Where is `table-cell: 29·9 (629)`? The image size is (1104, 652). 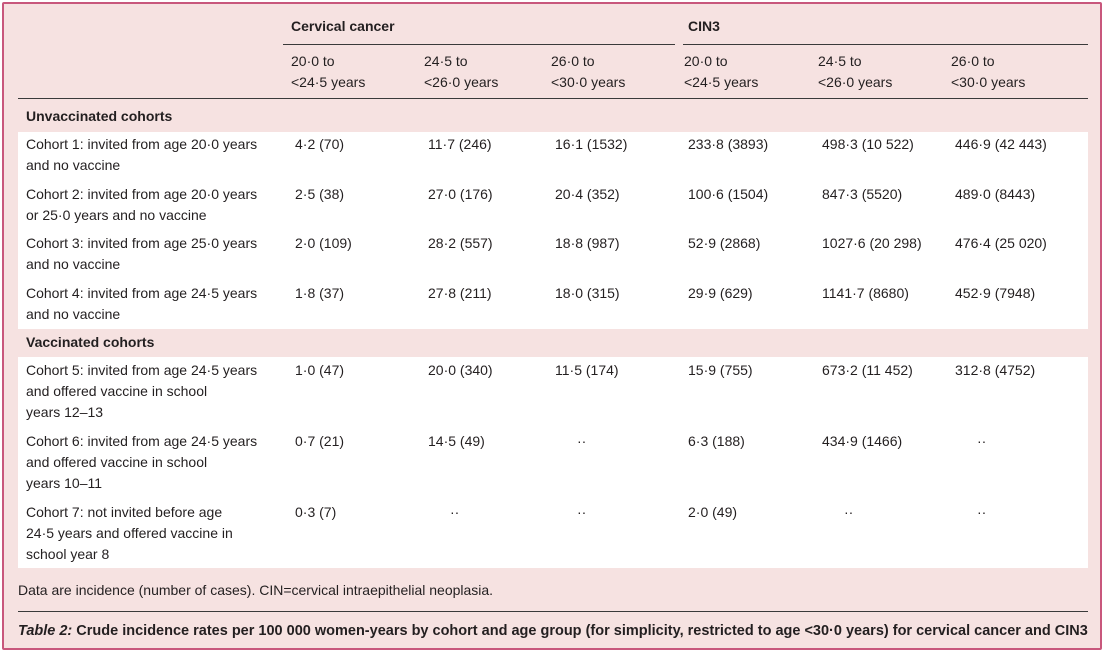
table-cell: 29·9 (629) is located at coordinates (720, 293).